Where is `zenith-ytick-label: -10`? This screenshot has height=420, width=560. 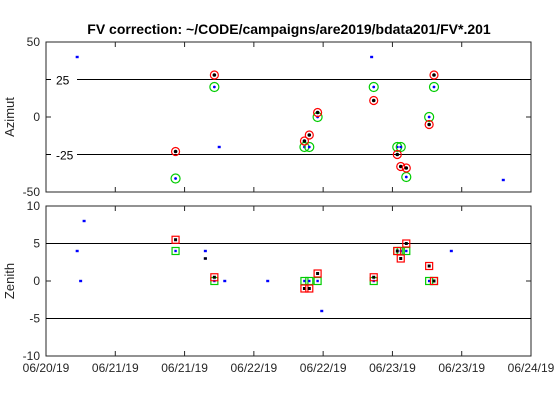
zenith-ytick-label: -10 is located at coordinates (32, 356).